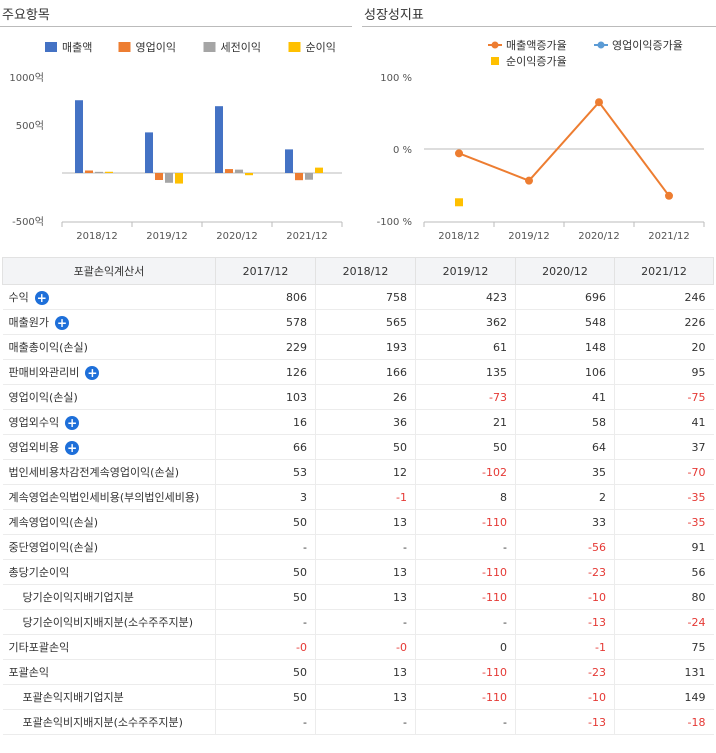  I want to click on row-label-text: 계속영업이익(손실), so click(53, 522).